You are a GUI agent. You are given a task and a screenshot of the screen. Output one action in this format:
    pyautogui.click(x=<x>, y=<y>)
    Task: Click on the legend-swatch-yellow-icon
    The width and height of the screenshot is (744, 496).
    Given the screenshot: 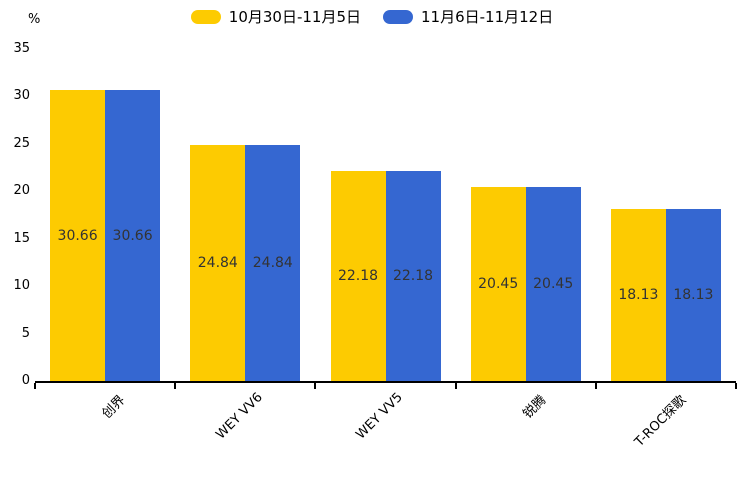 What is the action you would take?
    pyautogui.click(x=205, y=16)
    